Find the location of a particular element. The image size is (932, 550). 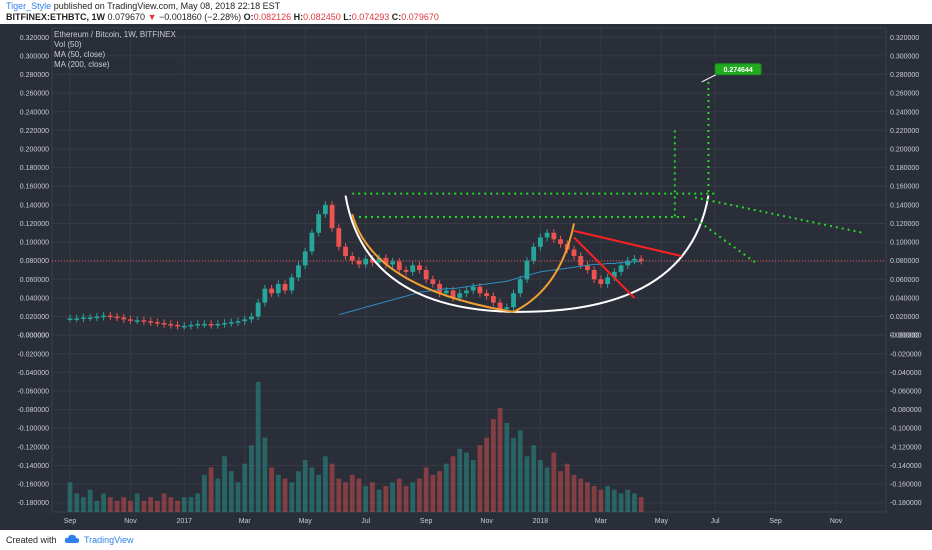

tradingview-brand-link: TradingView is located at coordinates (109, 540).